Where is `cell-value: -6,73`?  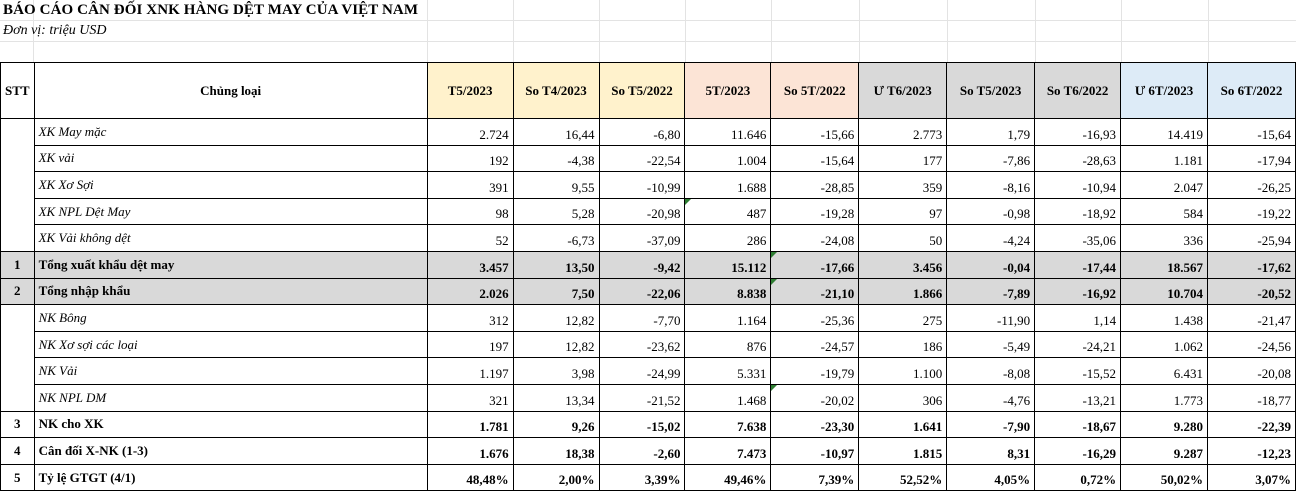 cell-value: -6,73 is located at coordinates (556, 238).